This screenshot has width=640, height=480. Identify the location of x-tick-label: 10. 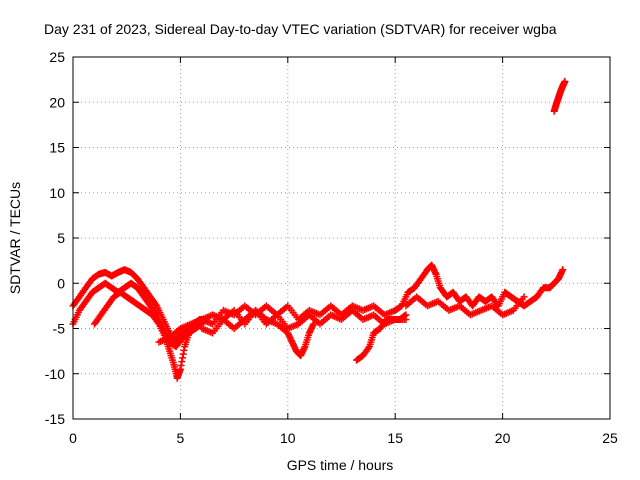
(288, 438).